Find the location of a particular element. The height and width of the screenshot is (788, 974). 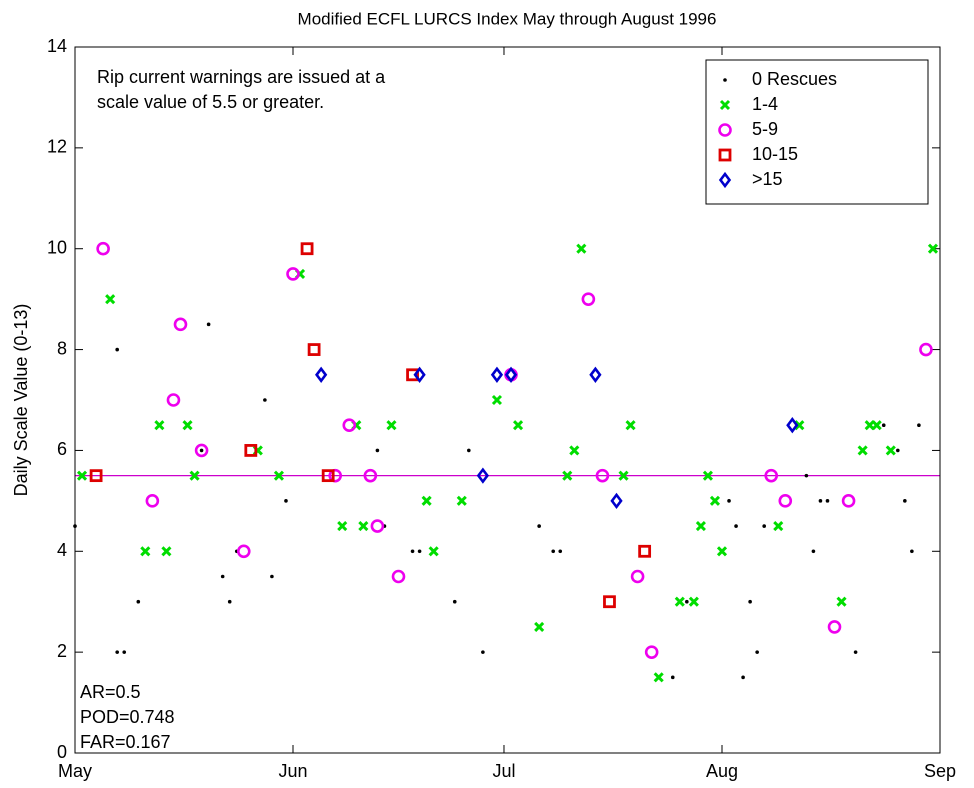

legend-label: 10-15 is located at coordinates (775, 154).